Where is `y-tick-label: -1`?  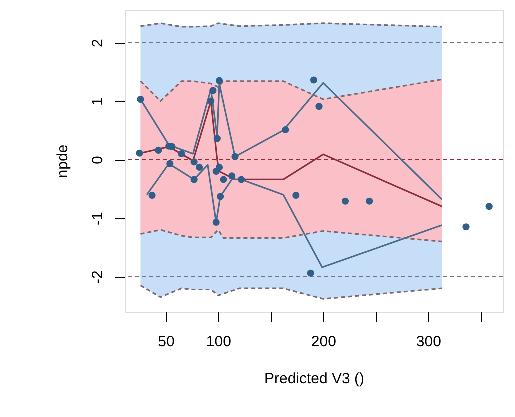 y-tick-label: -1 is located at coordinates (98, 219).